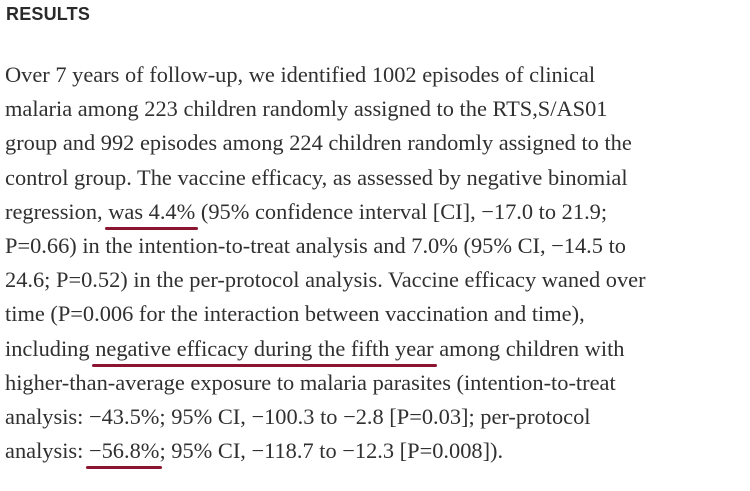 This screenshot has height=491, width=750. Describe the element at coordinates (57, 211) in the screenshot. I see `line-text: regression,` at that location.